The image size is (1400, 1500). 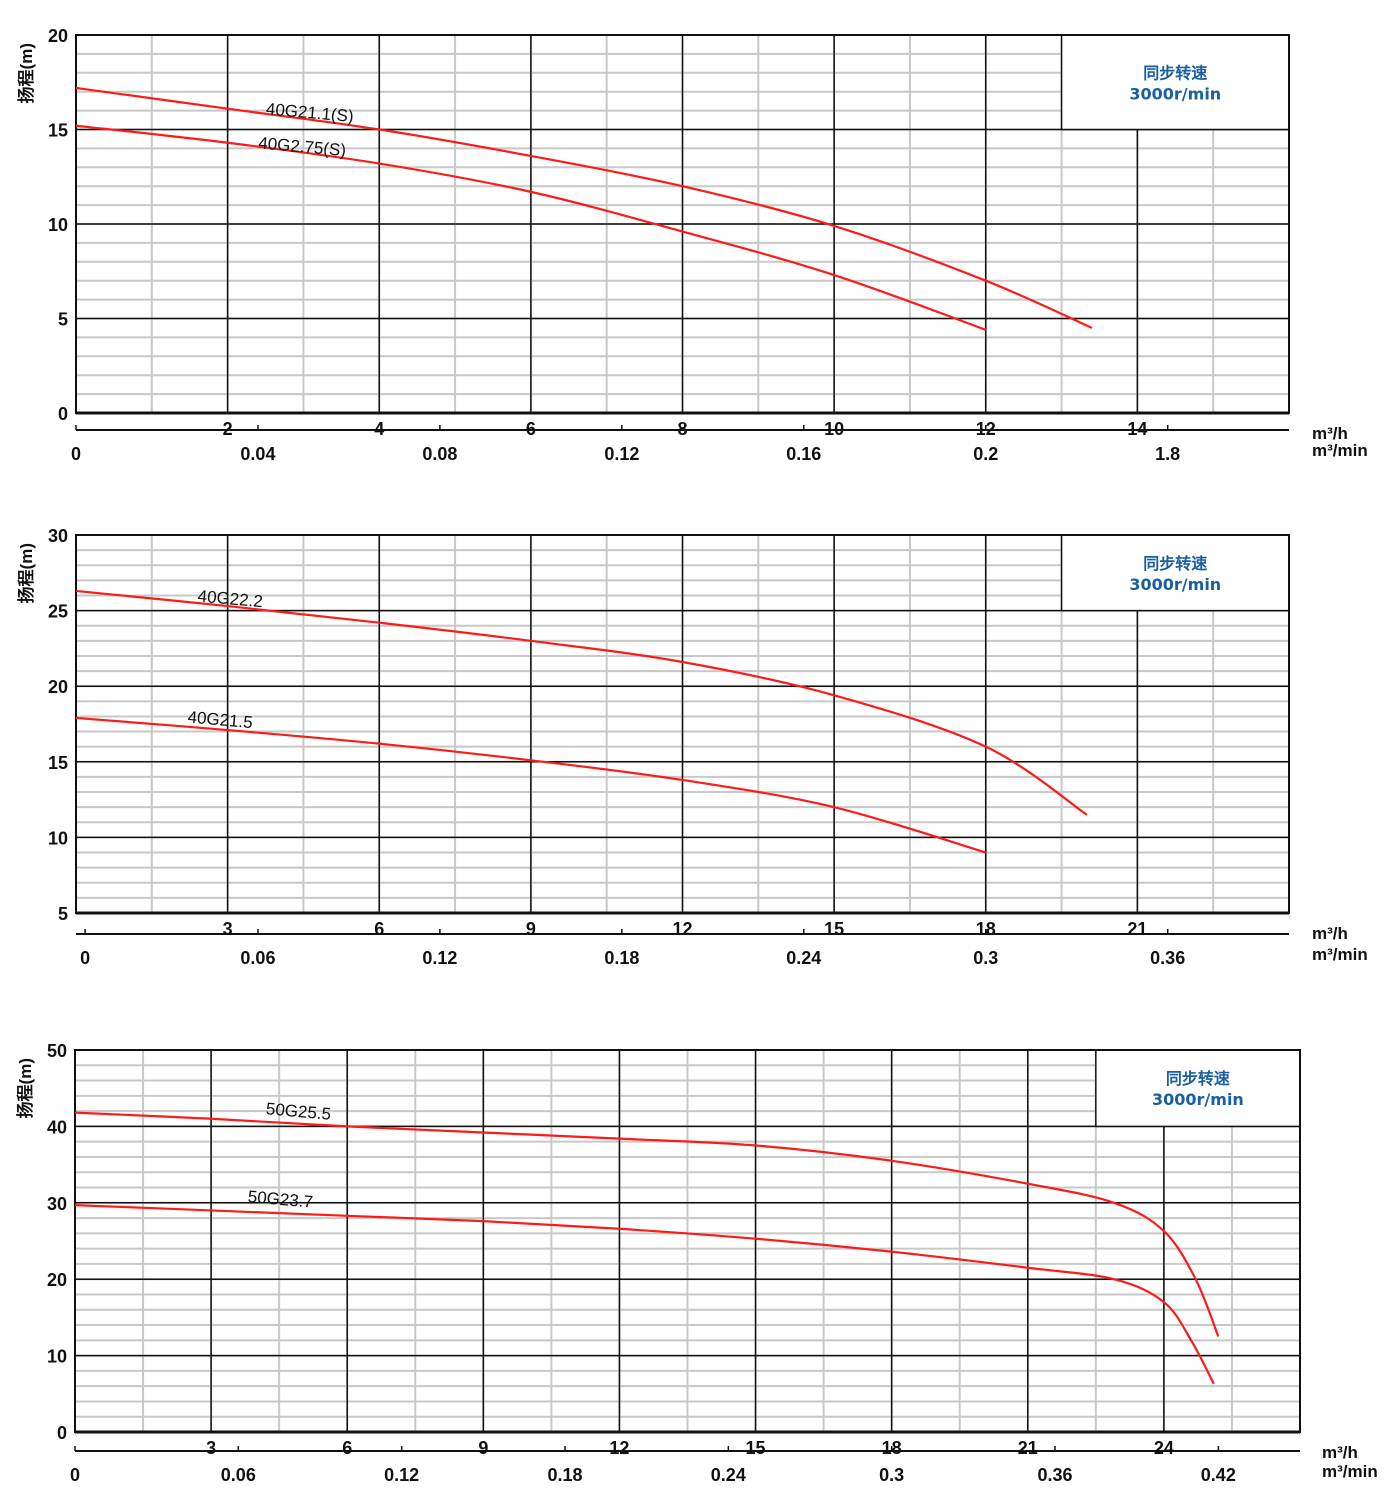 I want to click on curve-label: 50G25.5, so click(x=298, y=1111).